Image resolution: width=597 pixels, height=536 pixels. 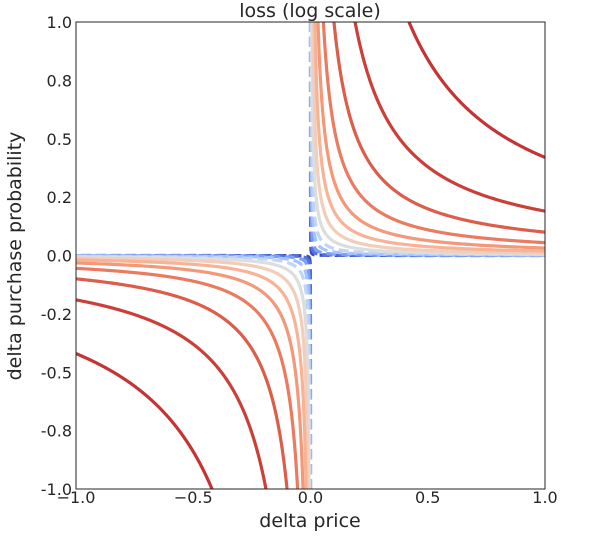 I want to click on x-tick-label: 1.0, so click(x=544, y=497).